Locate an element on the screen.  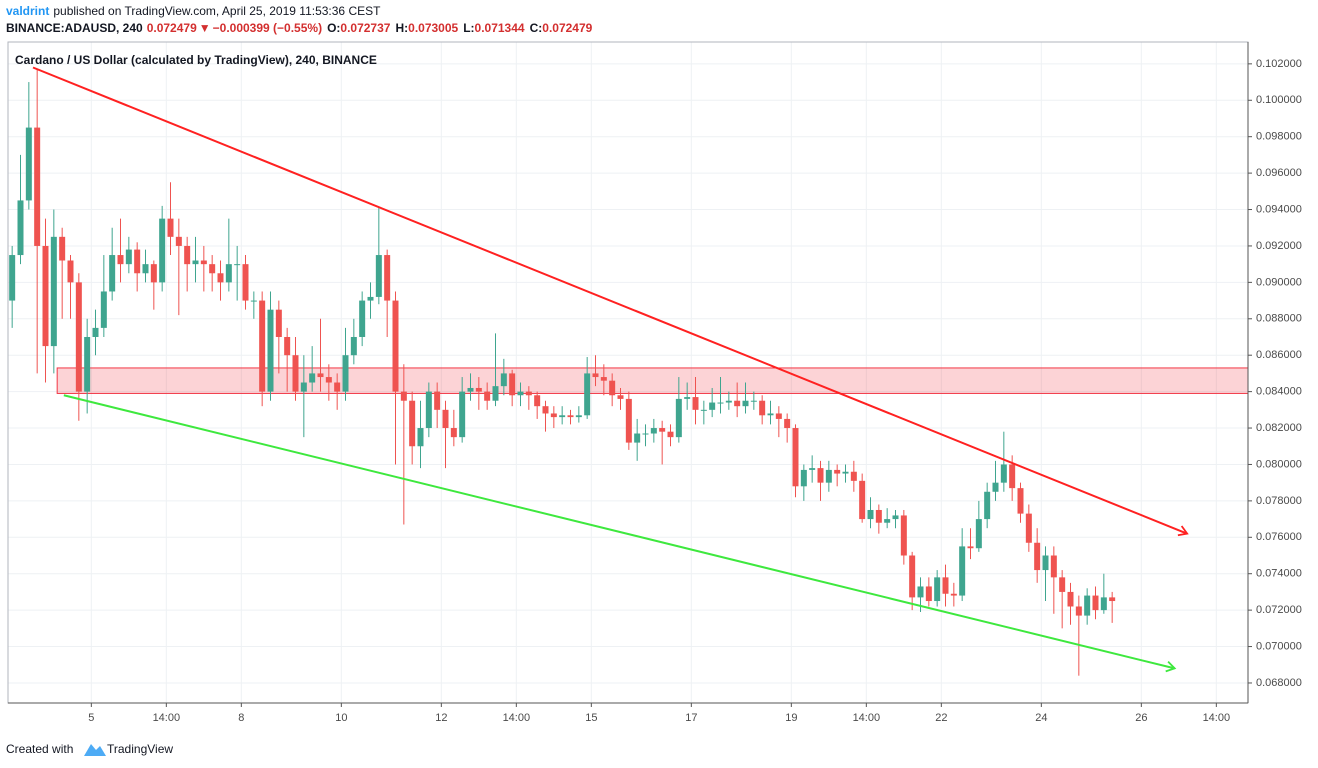
y-tick-label: 0.082000 is located at coordinates (1279, 428).